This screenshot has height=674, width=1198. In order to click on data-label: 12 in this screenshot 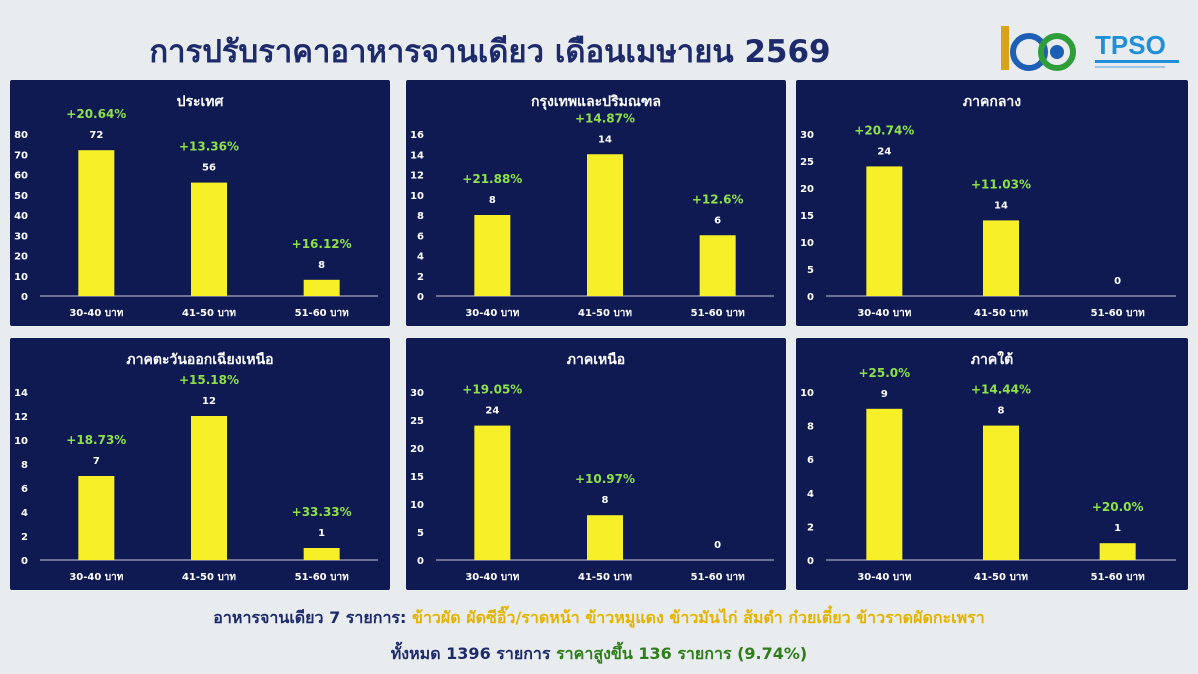, I will do `click(209, 401)`.